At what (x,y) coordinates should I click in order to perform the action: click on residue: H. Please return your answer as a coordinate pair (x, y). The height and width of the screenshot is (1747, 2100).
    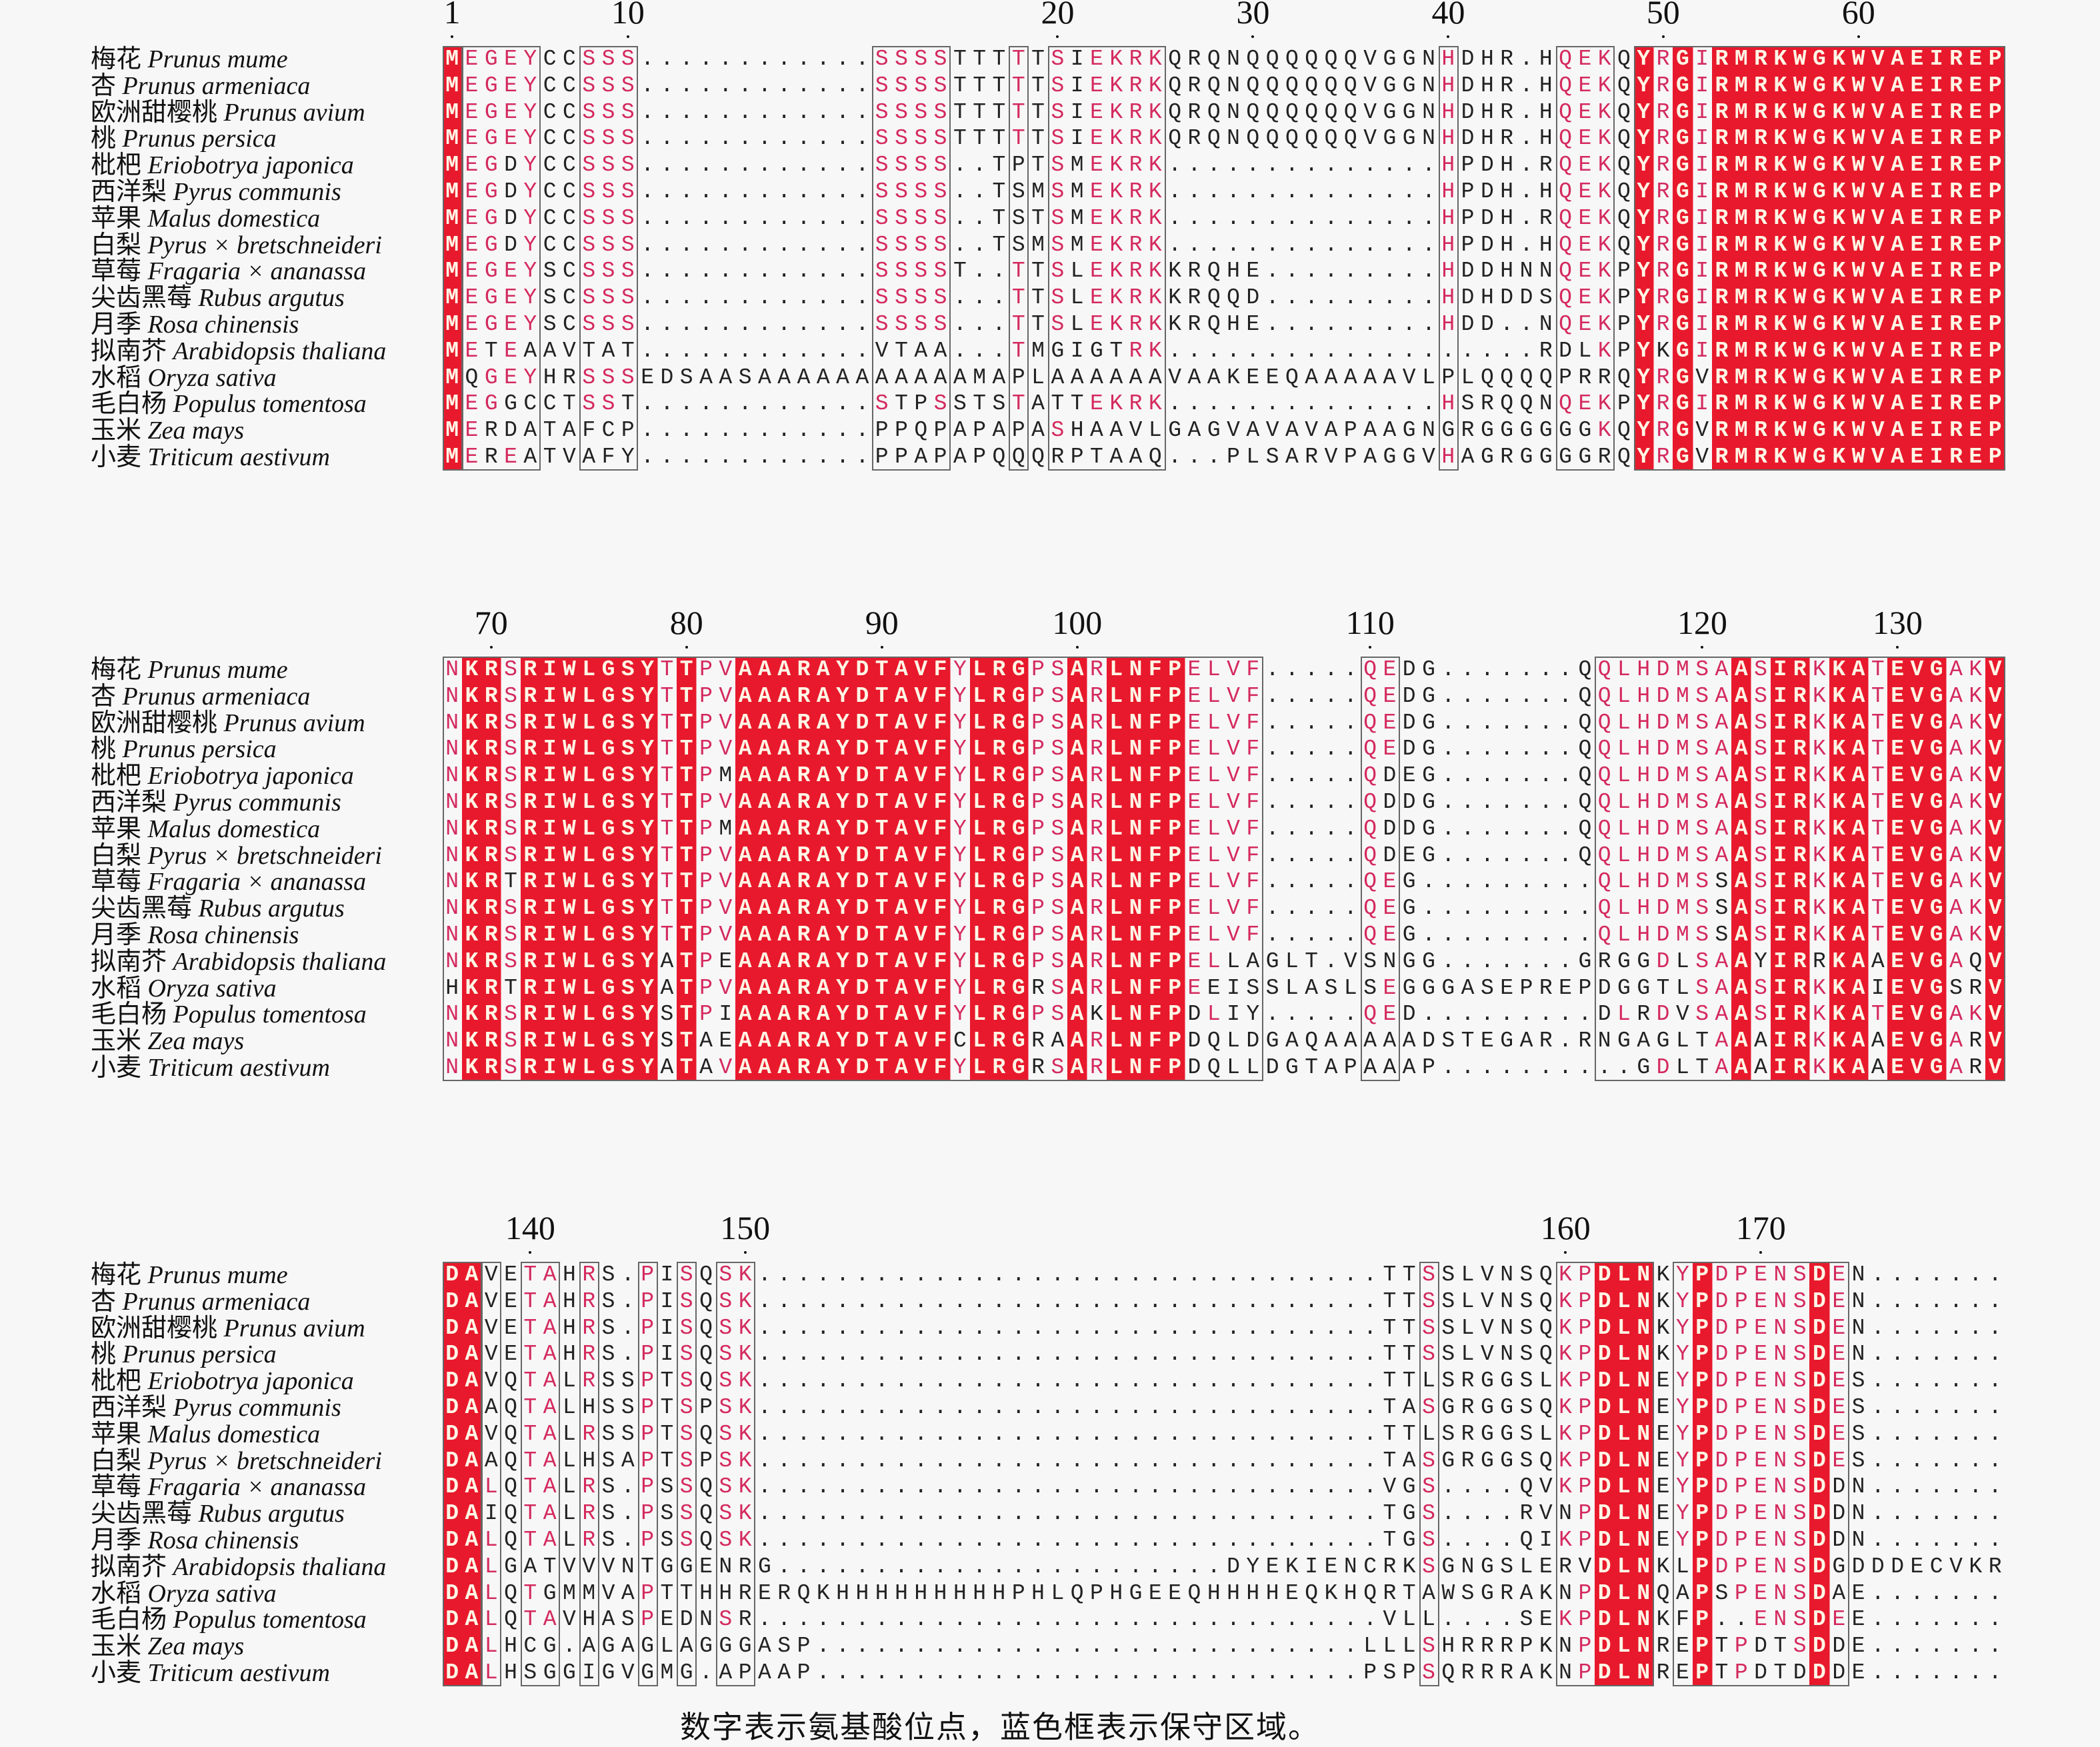
    Looking at the image, I should click on (1272, 1593).